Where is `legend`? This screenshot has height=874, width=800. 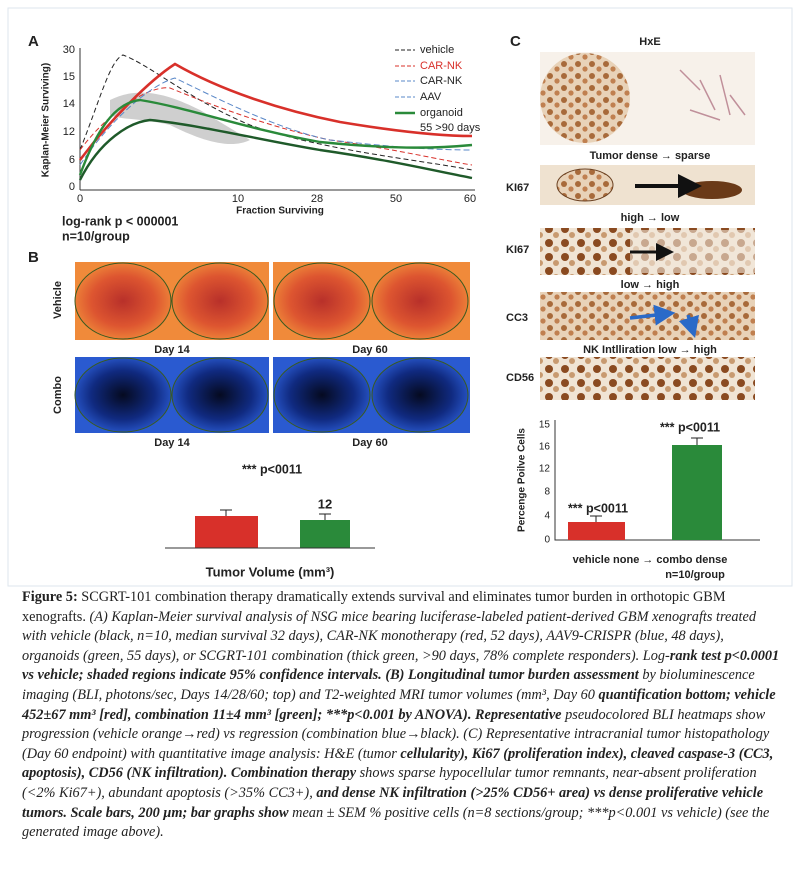
legend is located at coordinates (405, 82).